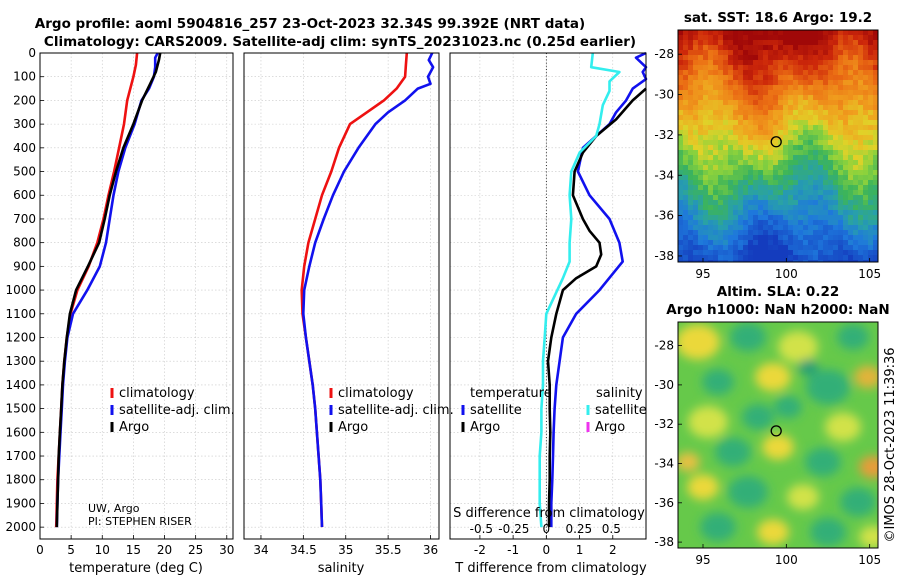 Image resolution: width=900 pixels, height=580 pixels. What do you see at coordinates (20, 456) in the screenshot?
I see `y-tick-label: 1700` at bounding box center [20, 456].